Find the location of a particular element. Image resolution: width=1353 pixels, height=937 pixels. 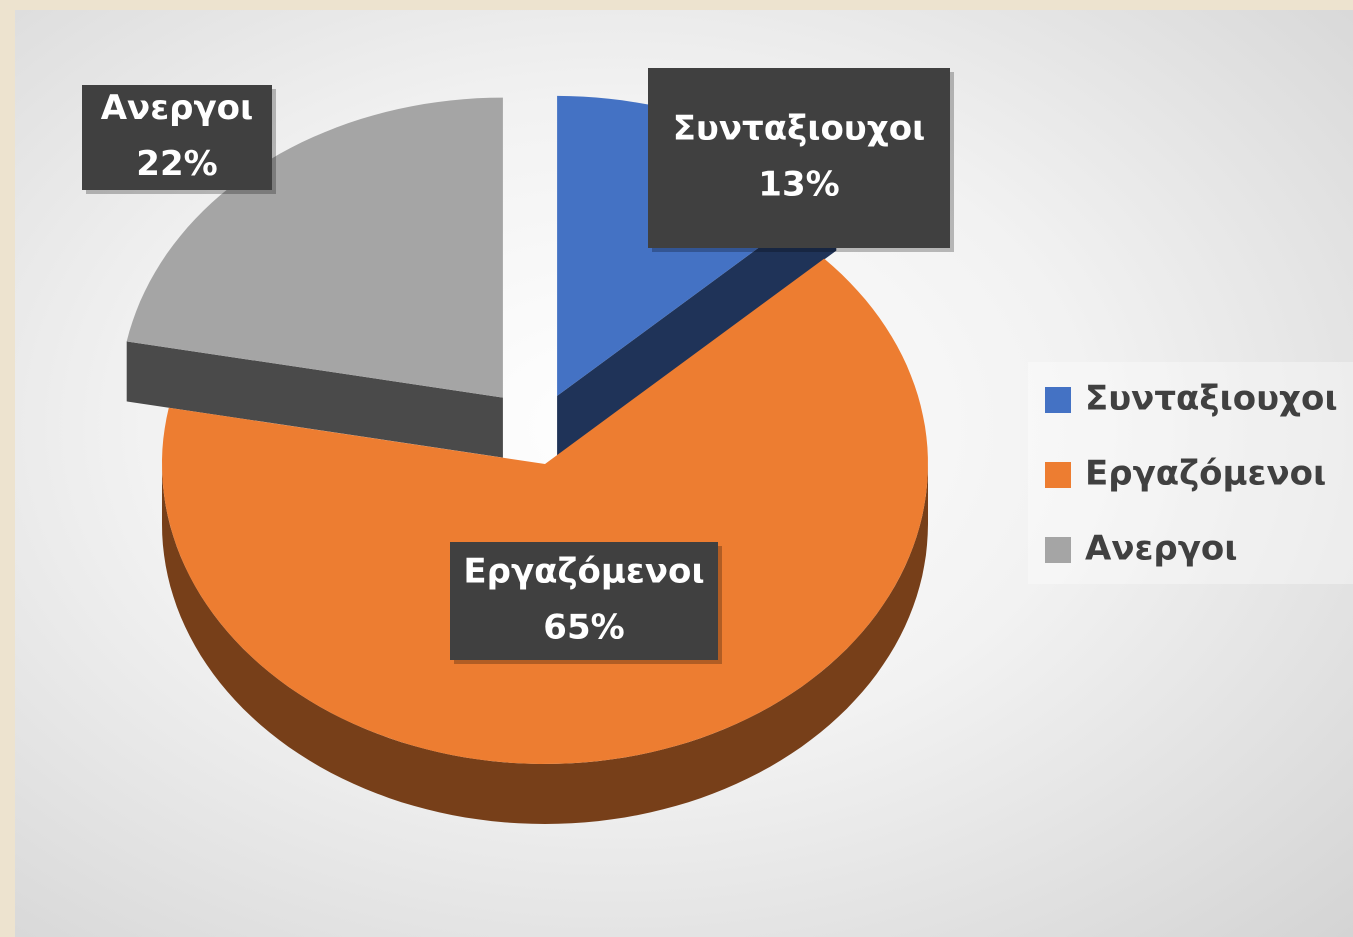

slice is located at coordinates (314, 247).